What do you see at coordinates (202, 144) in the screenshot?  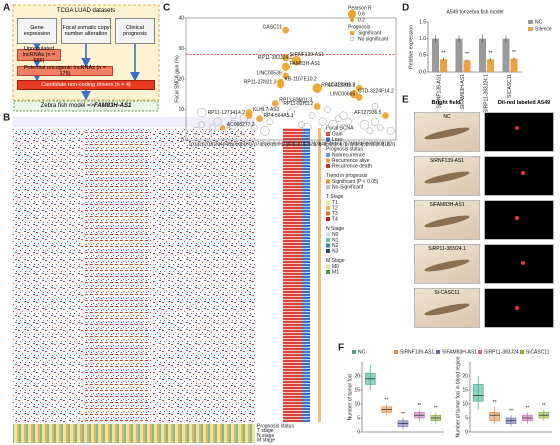 I see `x-tick-label: 2p` at bounding box center [202, 144].